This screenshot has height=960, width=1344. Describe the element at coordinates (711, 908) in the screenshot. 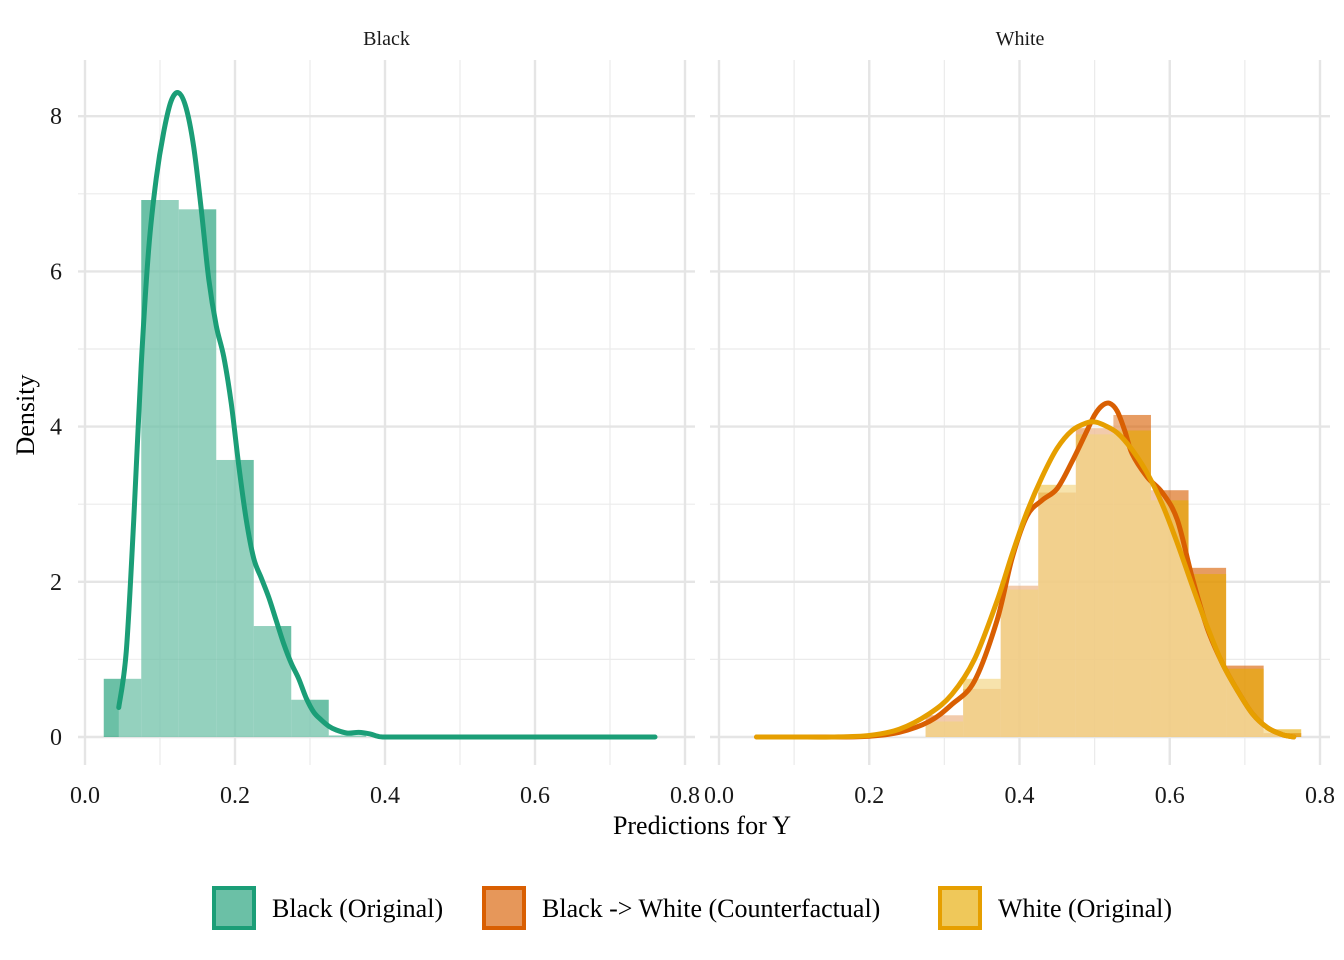

I see `legend-label: Black -> White (Counterfactual)` at that location.